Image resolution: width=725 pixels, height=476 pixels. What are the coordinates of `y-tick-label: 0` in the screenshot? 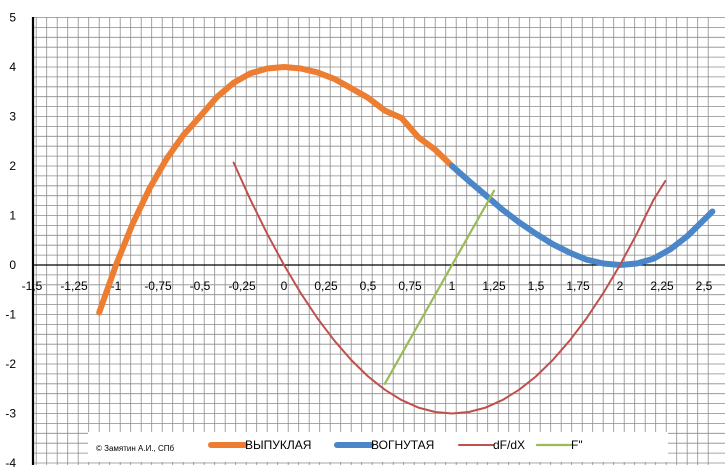 It's located at (12, 265).